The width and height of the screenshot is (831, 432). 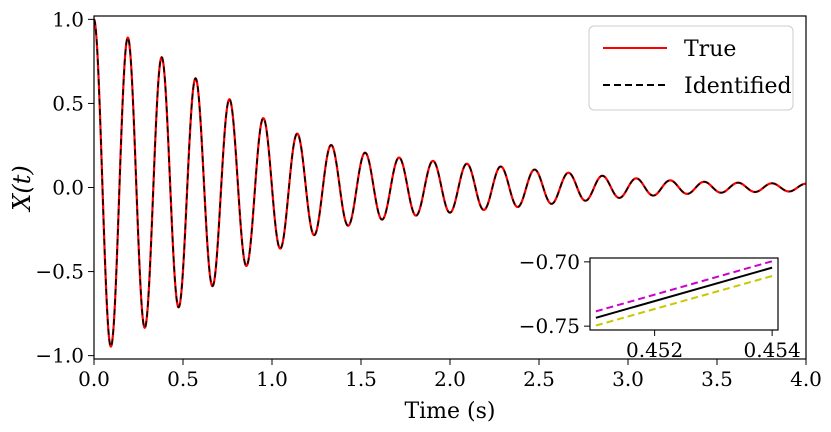 I want to click on inset-series-middle, so click(x=684, y=292).